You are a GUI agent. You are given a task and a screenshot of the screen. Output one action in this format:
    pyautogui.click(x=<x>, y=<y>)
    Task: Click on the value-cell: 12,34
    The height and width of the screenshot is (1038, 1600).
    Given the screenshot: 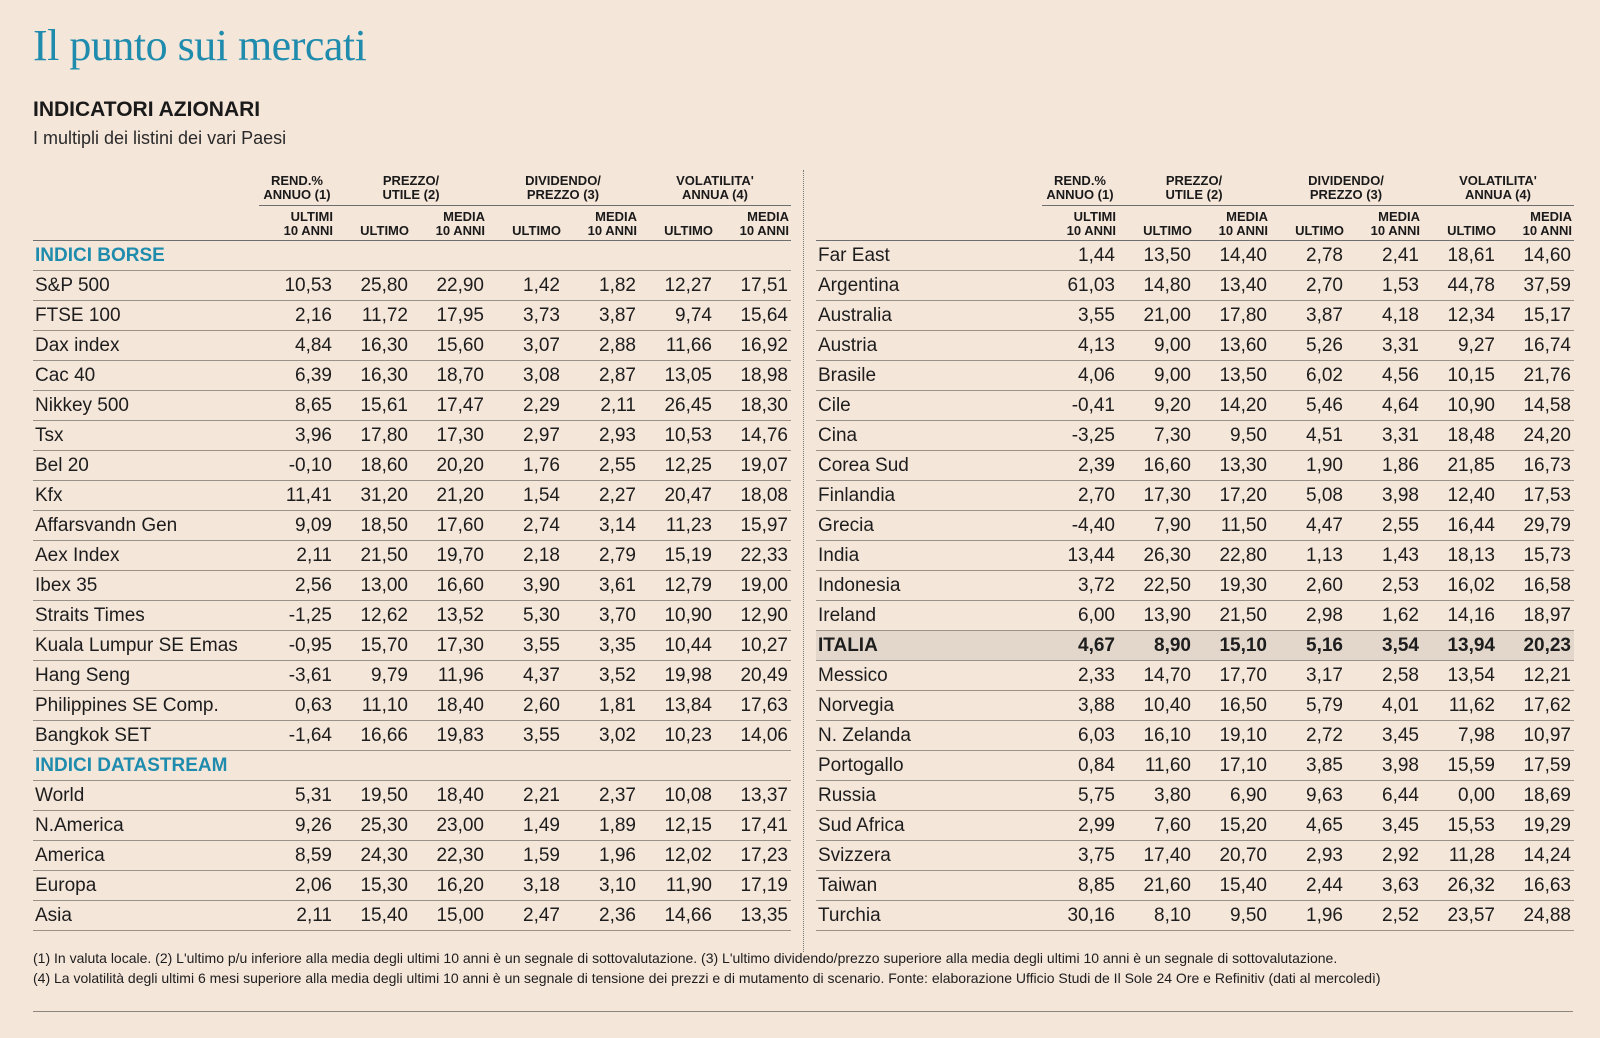 What is the action you would take?
    pyautogui.click(x=1460, y=315)
    